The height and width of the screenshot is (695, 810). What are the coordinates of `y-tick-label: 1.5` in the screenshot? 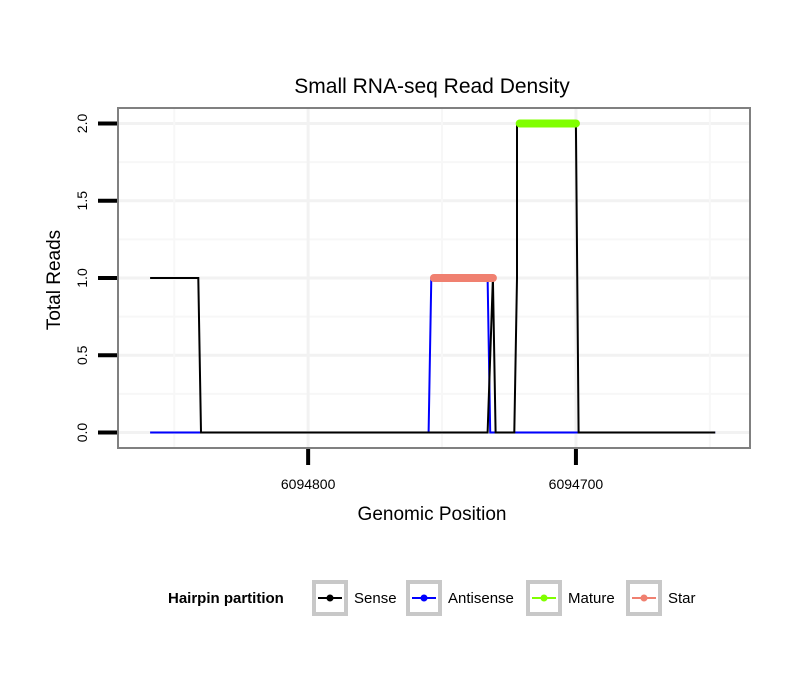 It's located at (82, 201).